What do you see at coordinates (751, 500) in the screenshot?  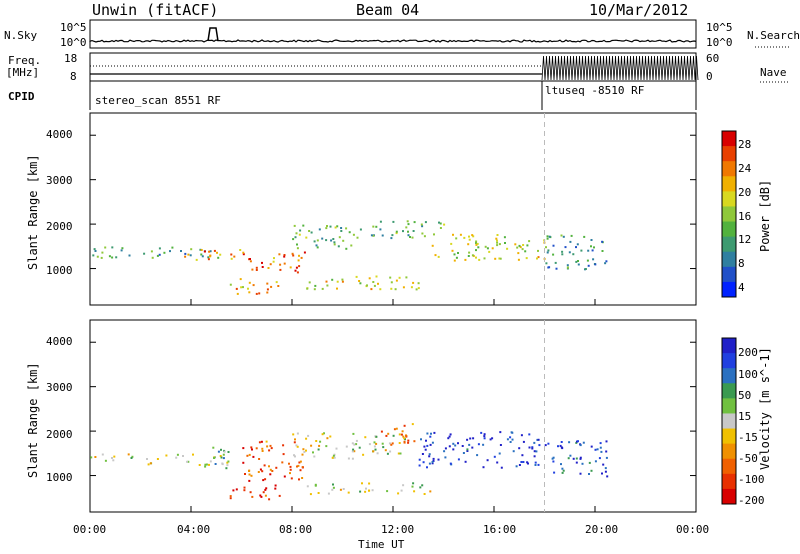 I see `vel-cb-m200: -200` at bounding box center [751, 500].